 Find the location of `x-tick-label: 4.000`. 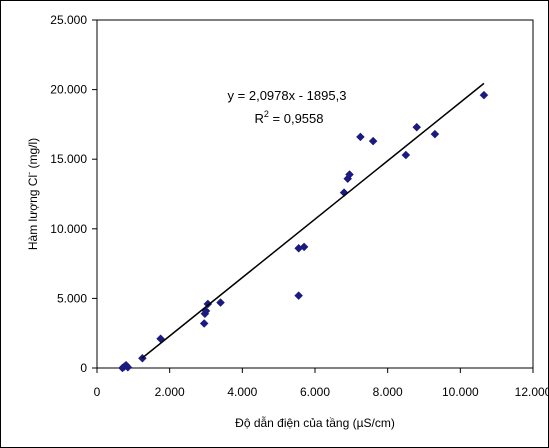

x-tick-label: 4.000 is located at coordinates (242, 392).